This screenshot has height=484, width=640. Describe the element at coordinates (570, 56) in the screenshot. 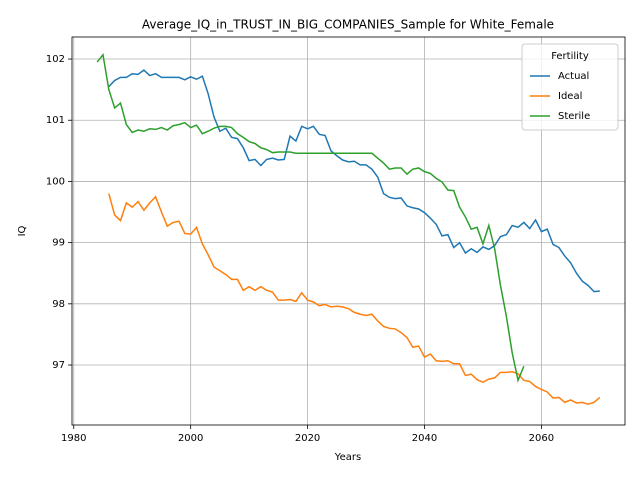

I see `legend-title: Fertility` at that location.